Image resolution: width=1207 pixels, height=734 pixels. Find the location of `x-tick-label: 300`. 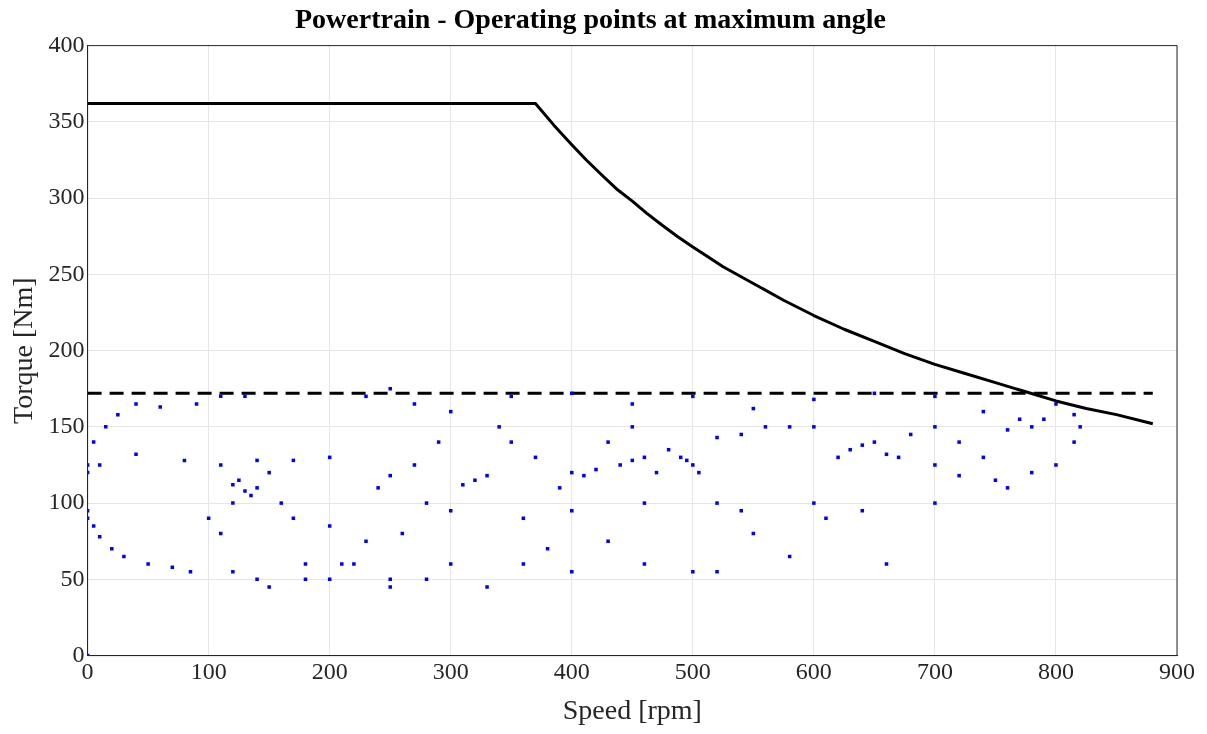

x-tick-label: 300 is located at coordinates (450, 671).